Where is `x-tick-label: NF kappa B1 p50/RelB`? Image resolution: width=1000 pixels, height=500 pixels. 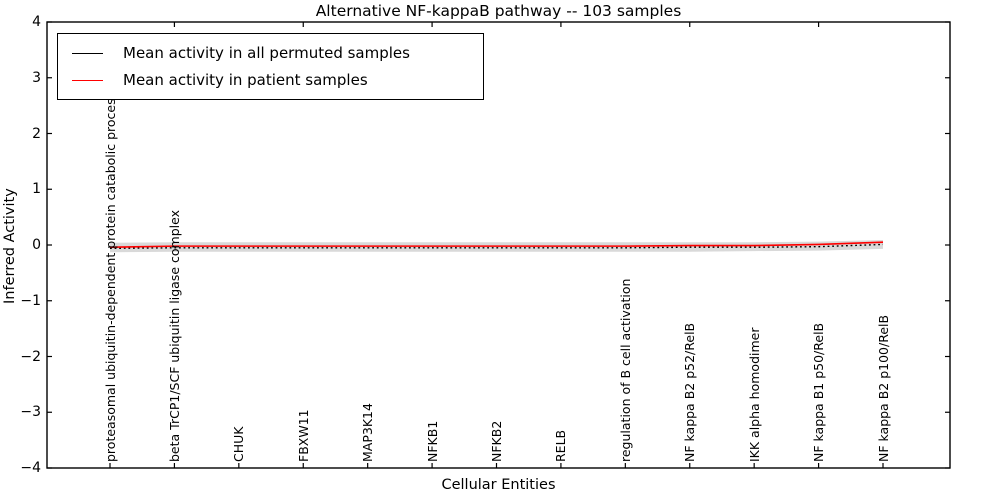
x-tick-label: NF kappa B1 p50/RelB is located at coordinates (819, 392).